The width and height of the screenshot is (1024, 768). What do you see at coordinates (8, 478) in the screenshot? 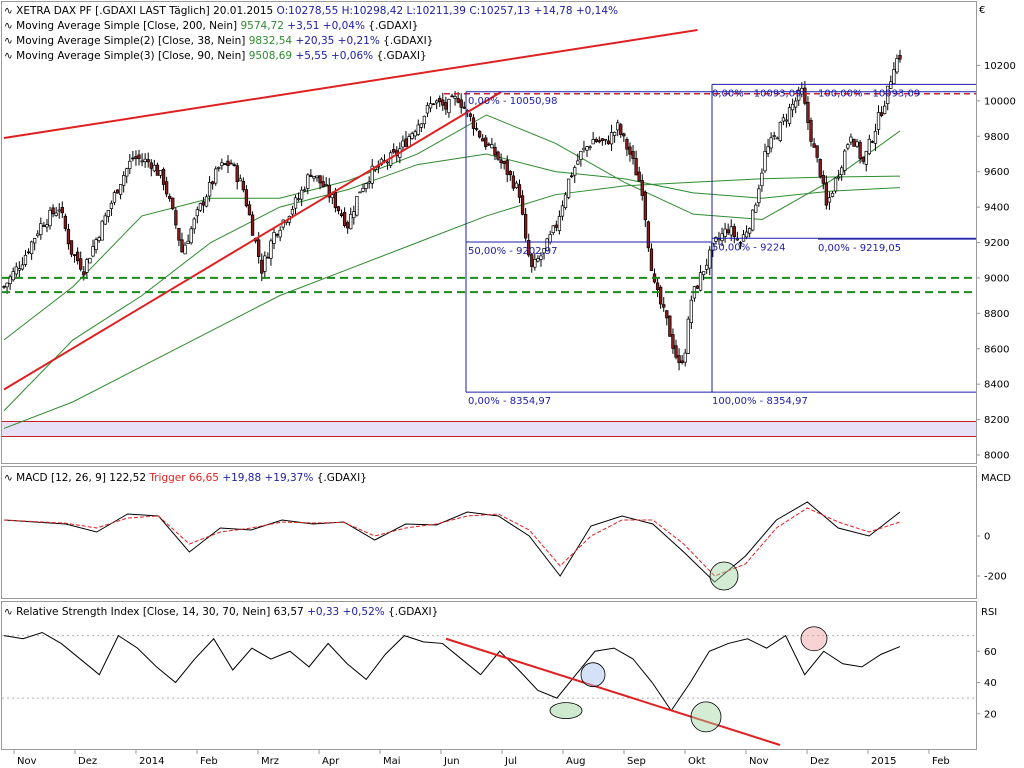
I see `trend-icon: ∿` at bounding box center [8, 478].